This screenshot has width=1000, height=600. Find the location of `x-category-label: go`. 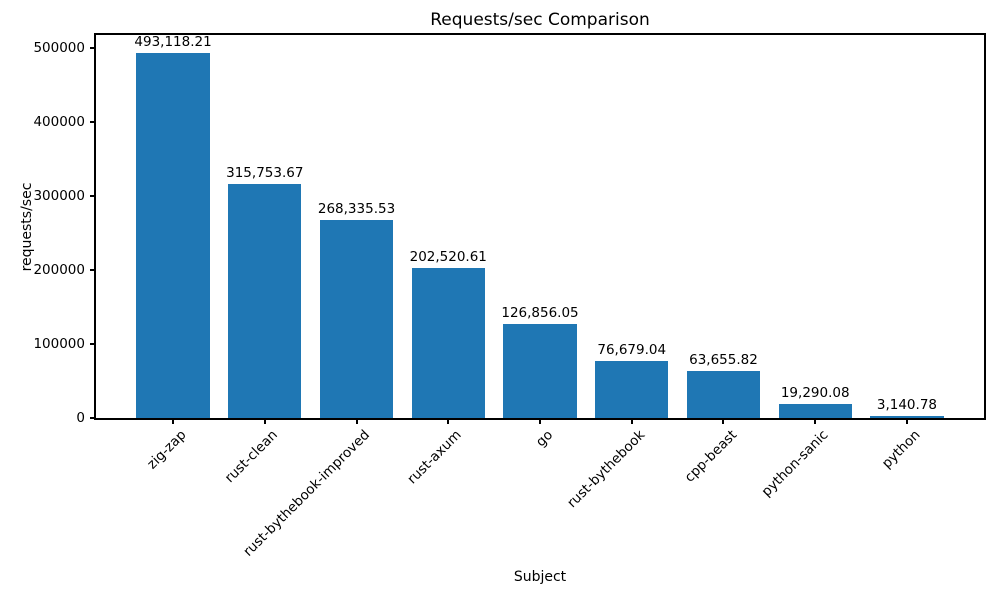

x-category-label: go is located at coordinates (545, 439).